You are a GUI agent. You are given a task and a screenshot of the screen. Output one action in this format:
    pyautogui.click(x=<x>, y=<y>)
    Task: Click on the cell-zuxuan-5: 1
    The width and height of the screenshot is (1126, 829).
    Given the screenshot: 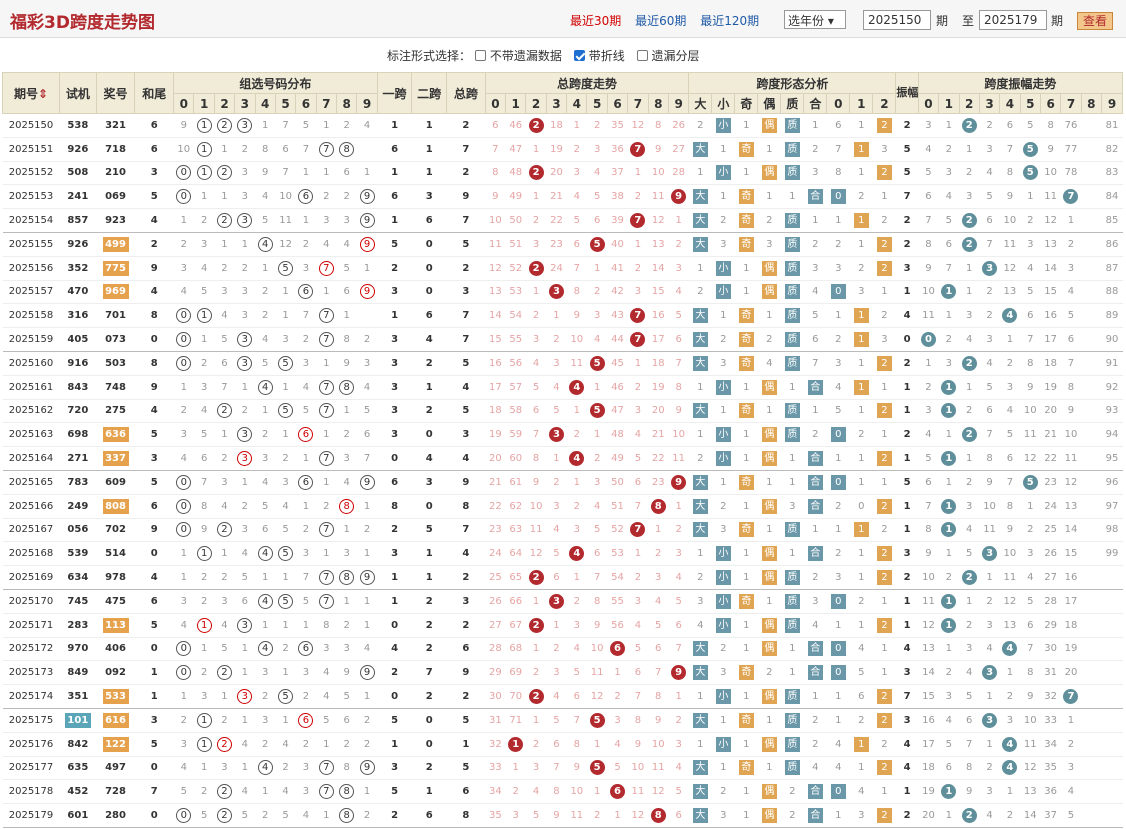 What is the action you would take?
    pyautogui.click(x=285, y=625)
    